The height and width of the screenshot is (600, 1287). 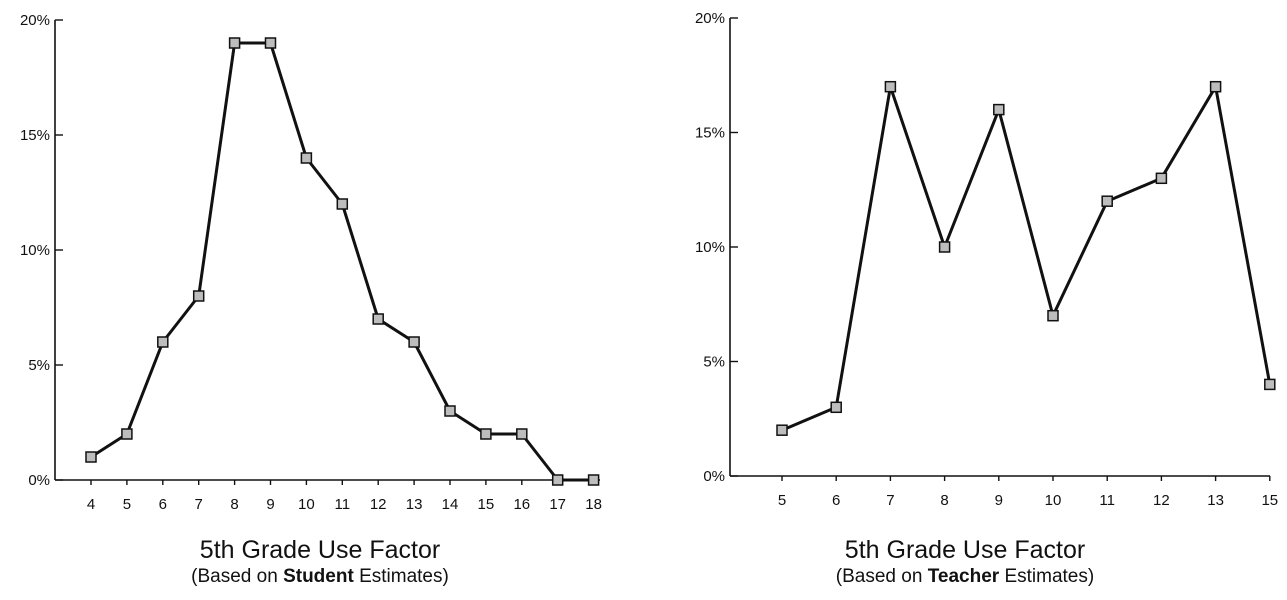 I want to click on chart-subtitle: (Based on Student Estimates), so click(x=320, y=577).